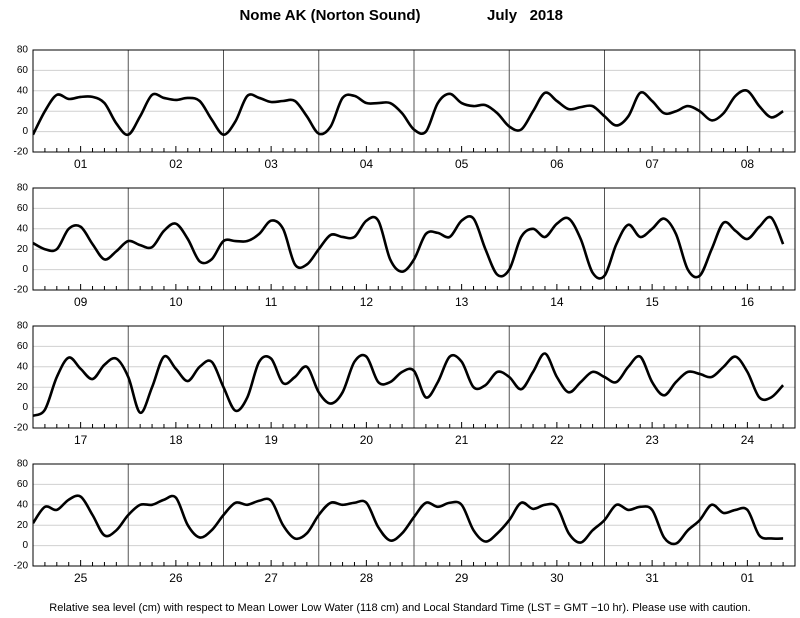 This screenshot has height=618, width=800. Describe the element at coordinates (81, 578) in the screenshot. I see `x-tick-label: 25` at that location.